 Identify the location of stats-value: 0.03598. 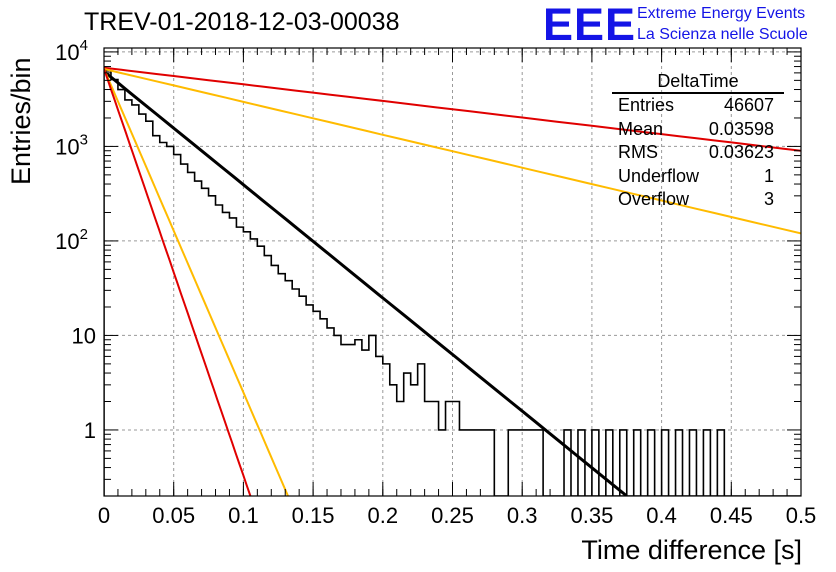
(741, 128).